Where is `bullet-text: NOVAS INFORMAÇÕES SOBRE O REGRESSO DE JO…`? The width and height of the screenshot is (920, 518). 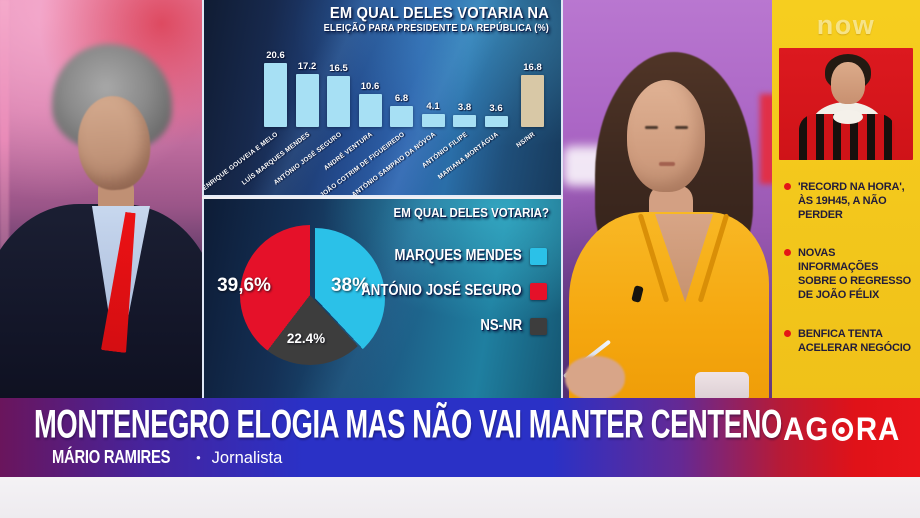 bullet-text: NOVAS INFORMAÇÕES SOBRE O REGRESSO DE JO… is located at coordinates (854, 274).